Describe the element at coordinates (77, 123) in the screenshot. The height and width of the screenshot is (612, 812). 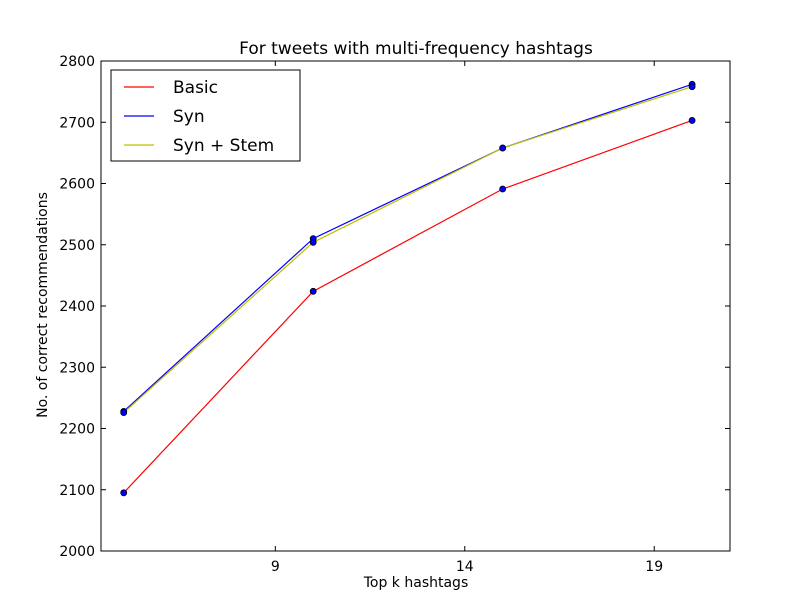
I see `y-tick-label-7: 2700` at that location.